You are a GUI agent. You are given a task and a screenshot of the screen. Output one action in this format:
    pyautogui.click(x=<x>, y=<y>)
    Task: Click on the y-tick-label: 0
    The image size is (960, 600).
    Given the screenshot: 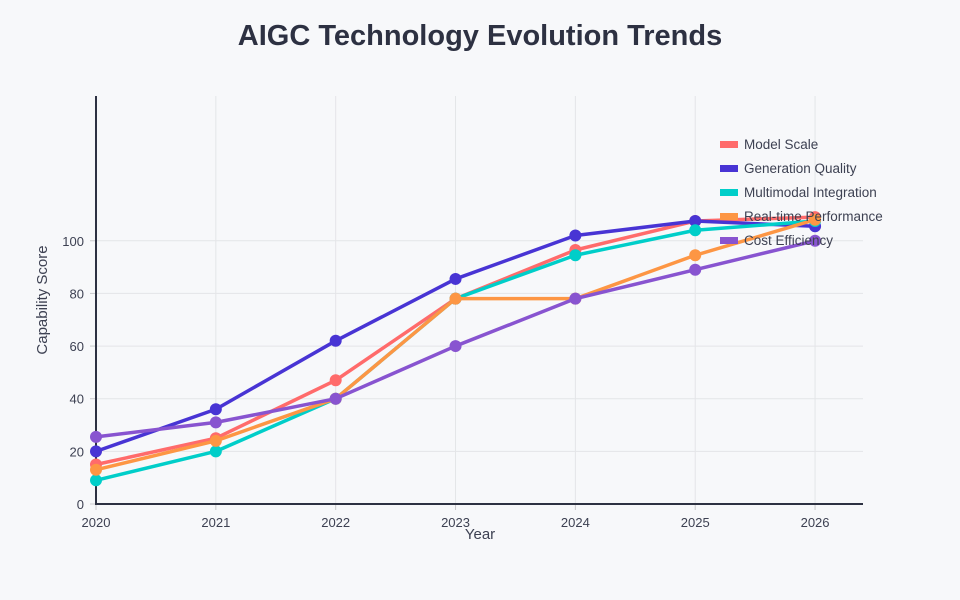 What is the action you would take?
    pyautogui.click(x=80, y=504)
    